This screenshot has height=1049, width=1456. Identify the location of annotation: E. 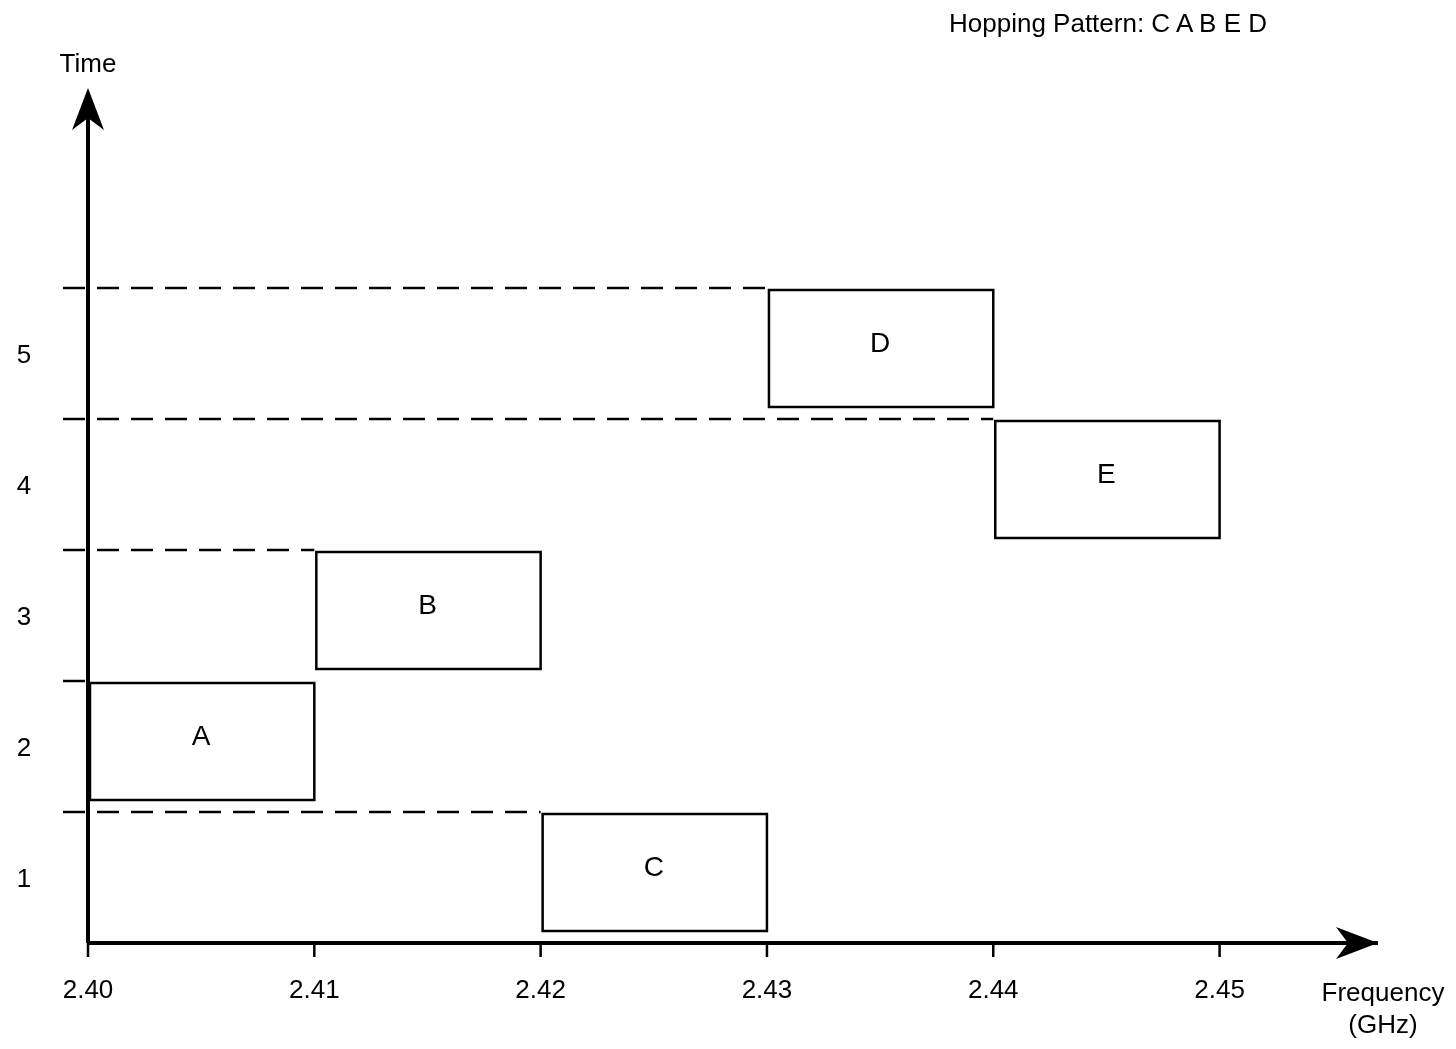
(1106, 473).